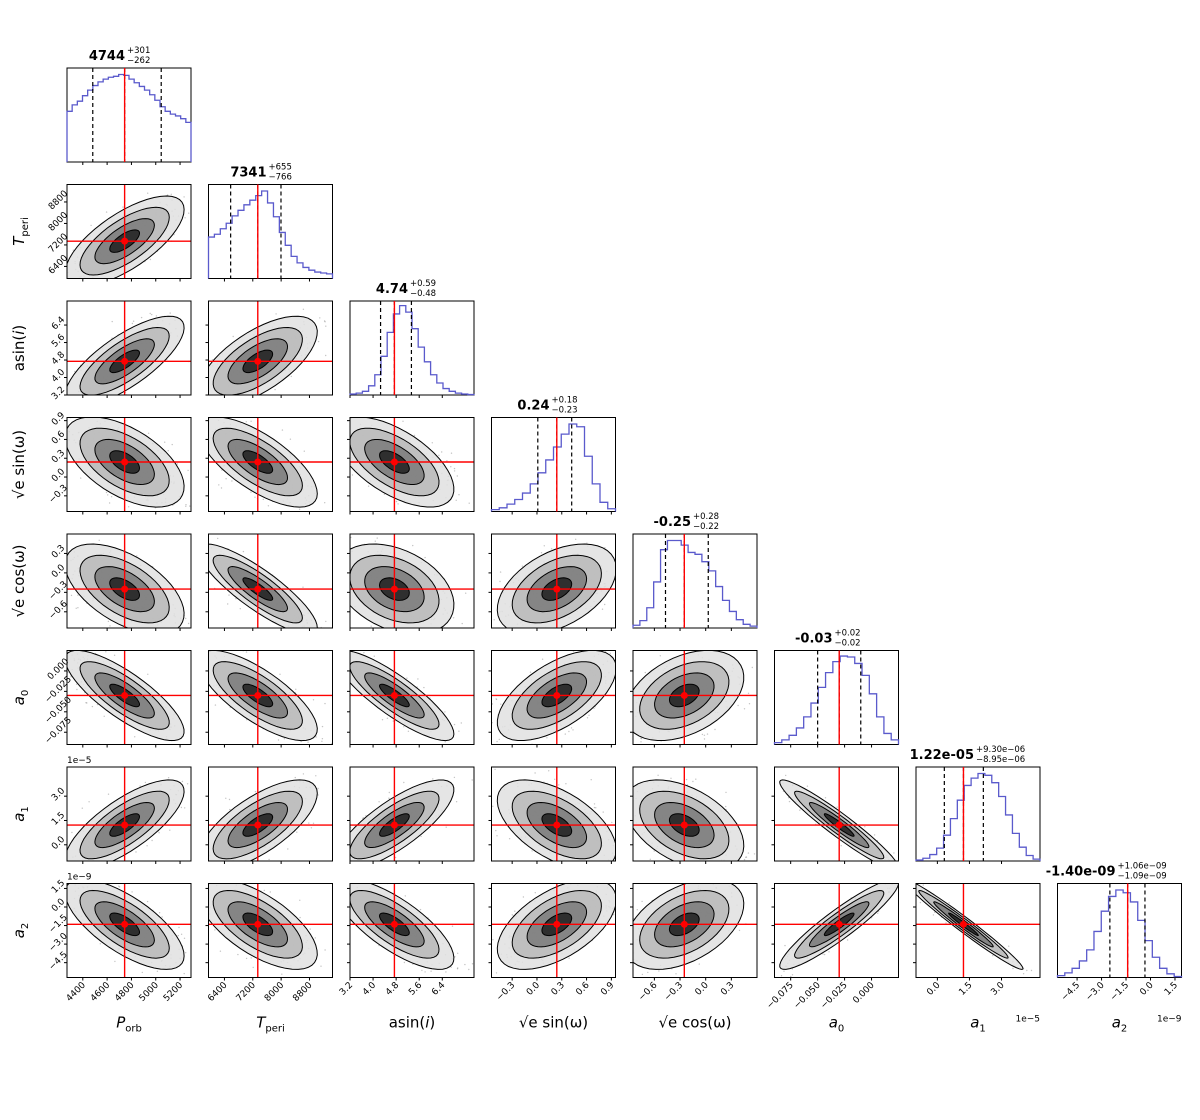 This screenshot has height=1120, width=1200. What do you see at coordinates (270, 1024) in the screenshot?
I see `x-axis-label-T: Tperi` at bounding box center [270, 1024].